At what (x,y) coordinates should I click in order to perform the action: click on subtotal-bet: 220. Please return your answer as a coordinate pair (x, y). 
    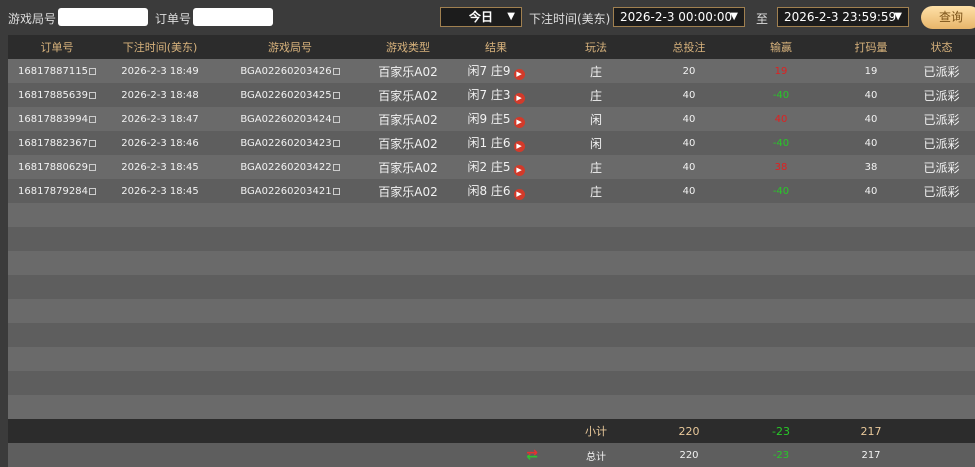
    Looking at the image, I should click on (689, 431).